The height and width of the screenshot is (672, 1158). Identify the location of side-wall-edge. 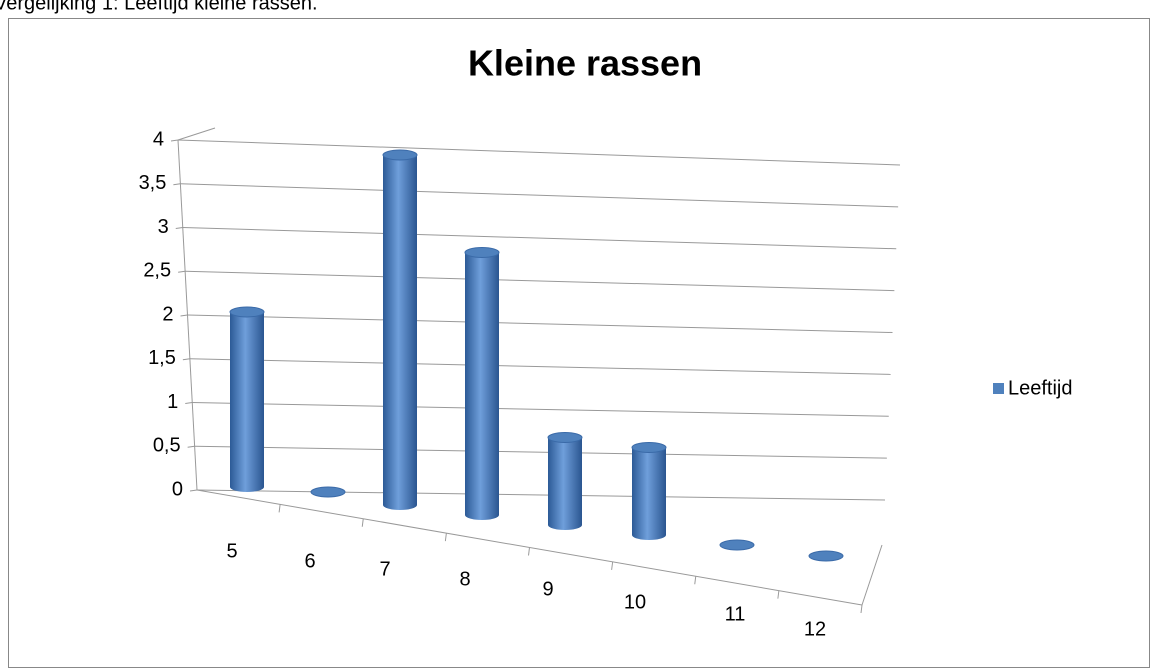
(196, 134).